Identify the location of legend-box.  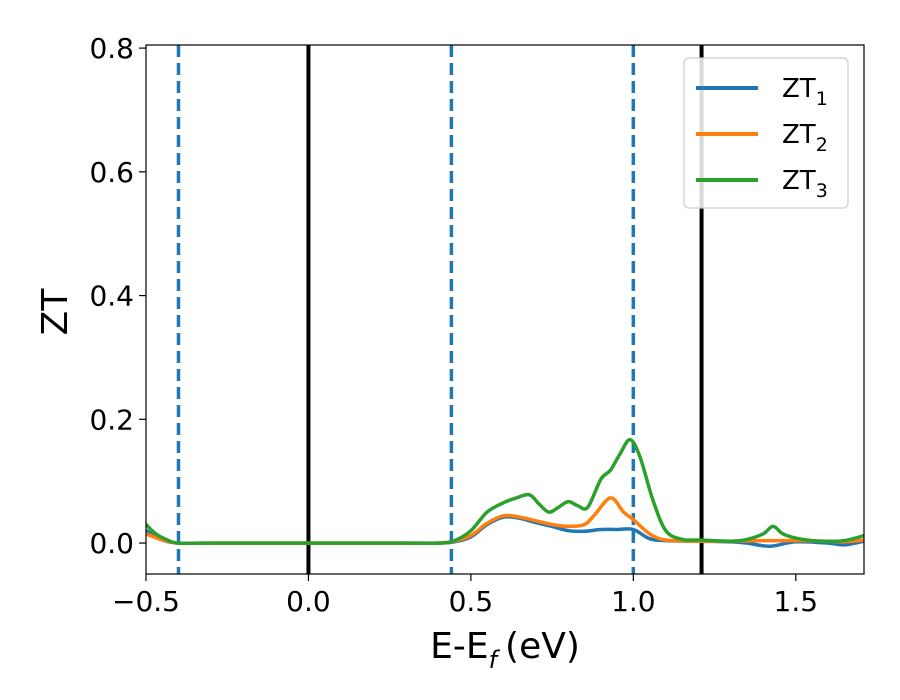
(766, 133).